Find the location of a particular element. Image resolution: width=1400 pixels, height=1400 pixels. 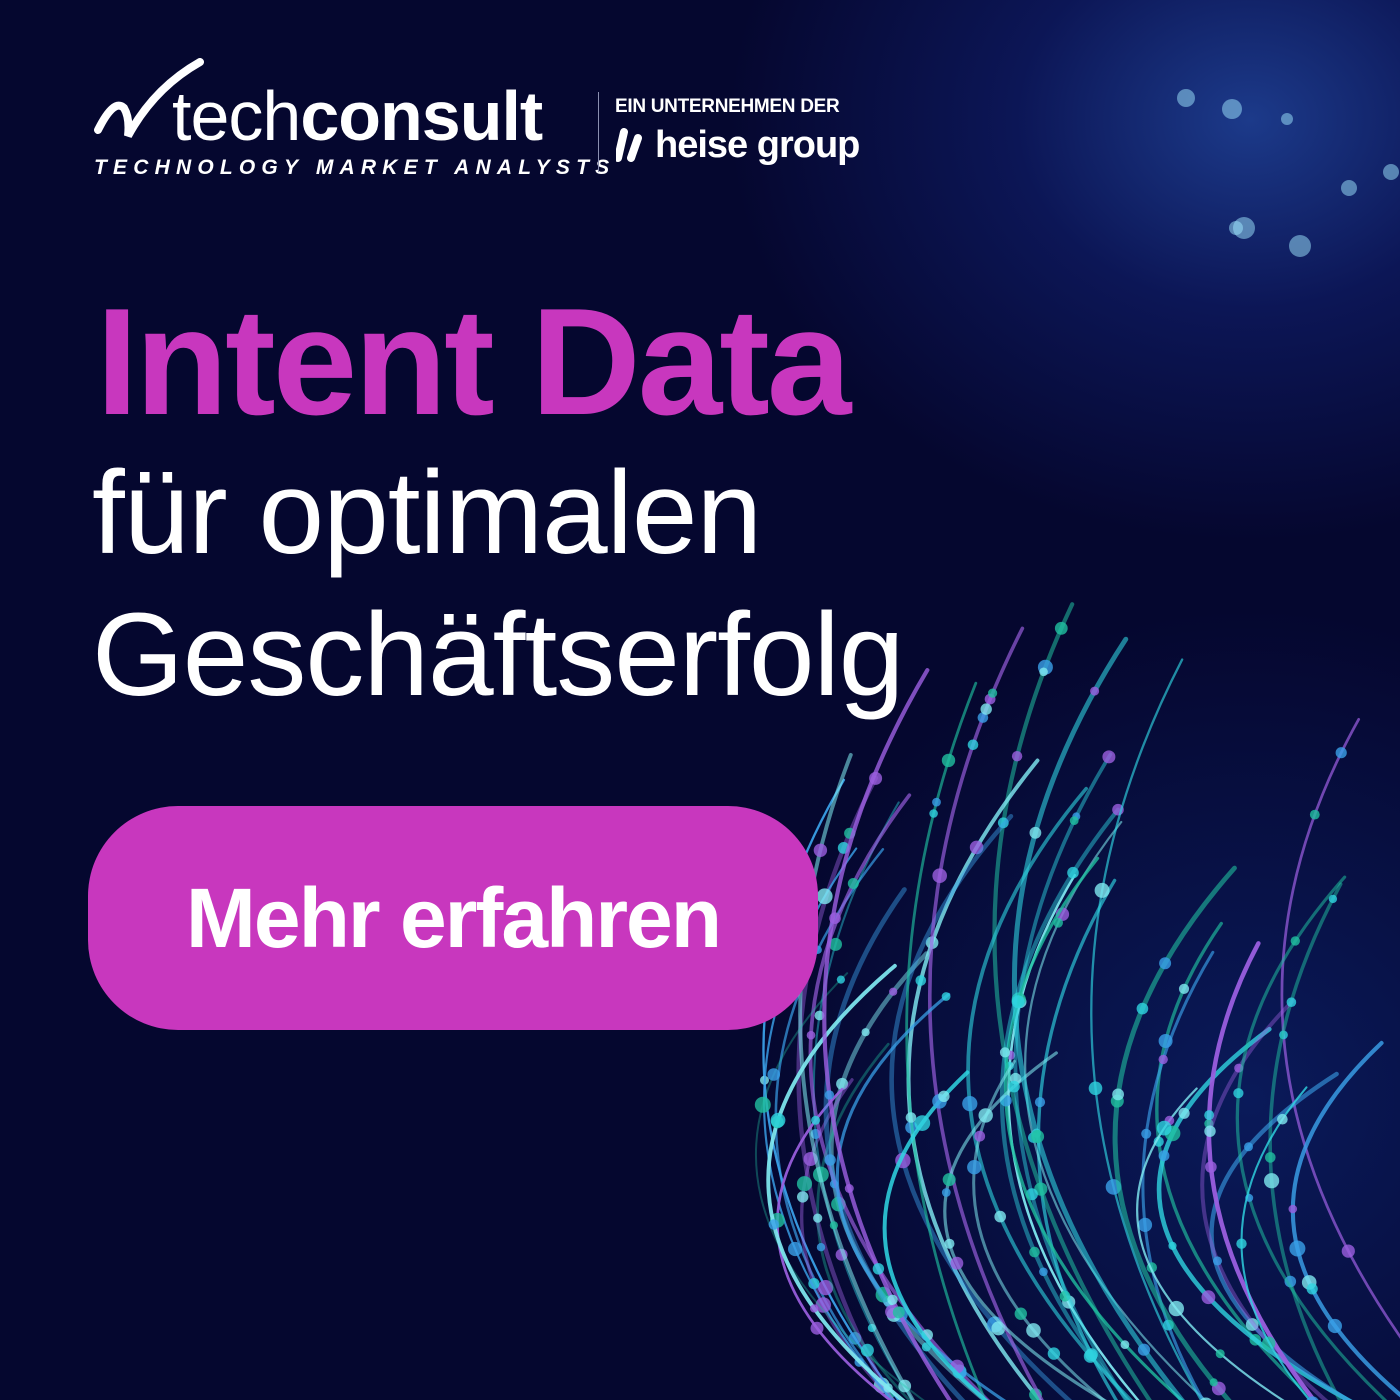

tagline: TECHNOLOGY MARKET ANALYSTS is located at coordinates (355, 167).